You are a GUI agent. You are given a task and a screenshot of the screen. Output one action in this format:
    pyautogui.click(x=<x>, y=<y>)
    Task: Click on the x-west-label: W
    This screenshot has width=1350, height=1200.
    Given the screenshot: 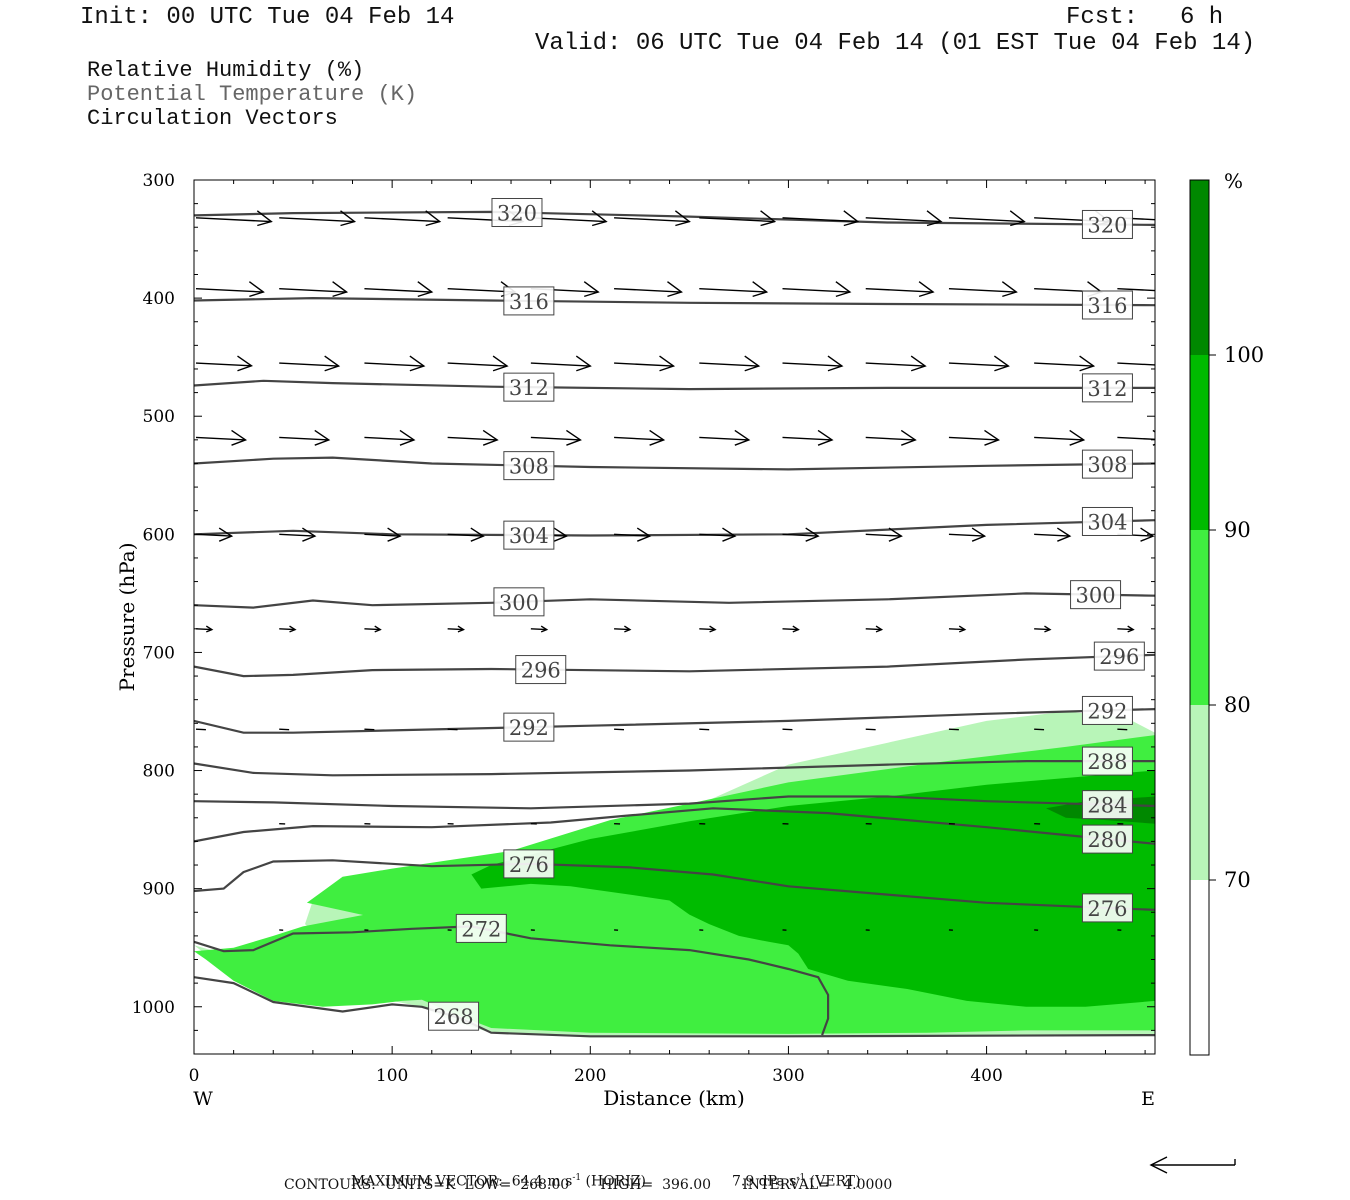 What is the action you would take?
    pyautogui.click(x=203, y=1099)
    